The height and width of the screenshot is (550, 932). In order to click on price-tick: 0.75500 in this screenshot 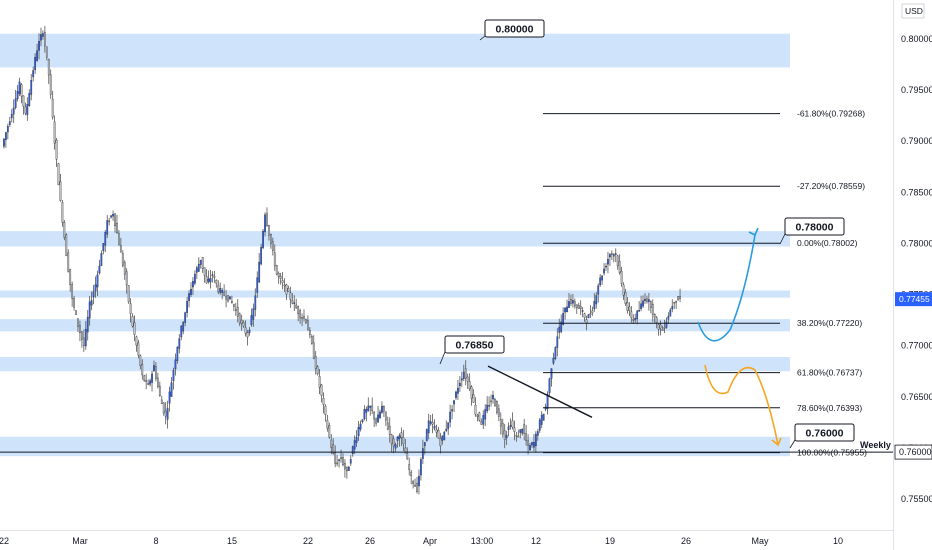, I will do `click(916, 499)`.